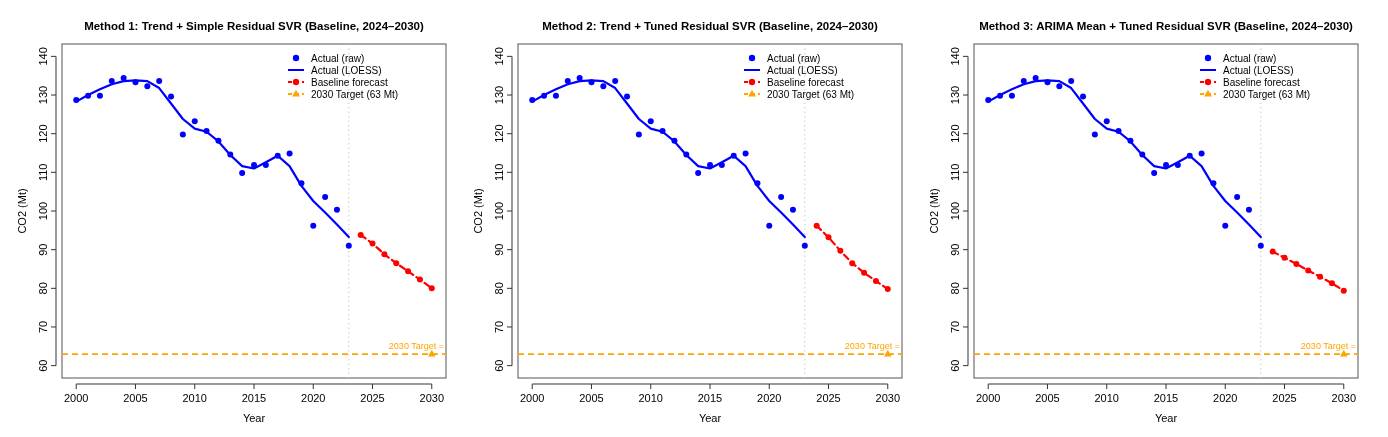 The width and height of the screenshot is (1388, 437). What do you see at coordinates (828, 398) in the screenshot?
I see `x-tick-label: 2025` at bounding box center [828, 398].